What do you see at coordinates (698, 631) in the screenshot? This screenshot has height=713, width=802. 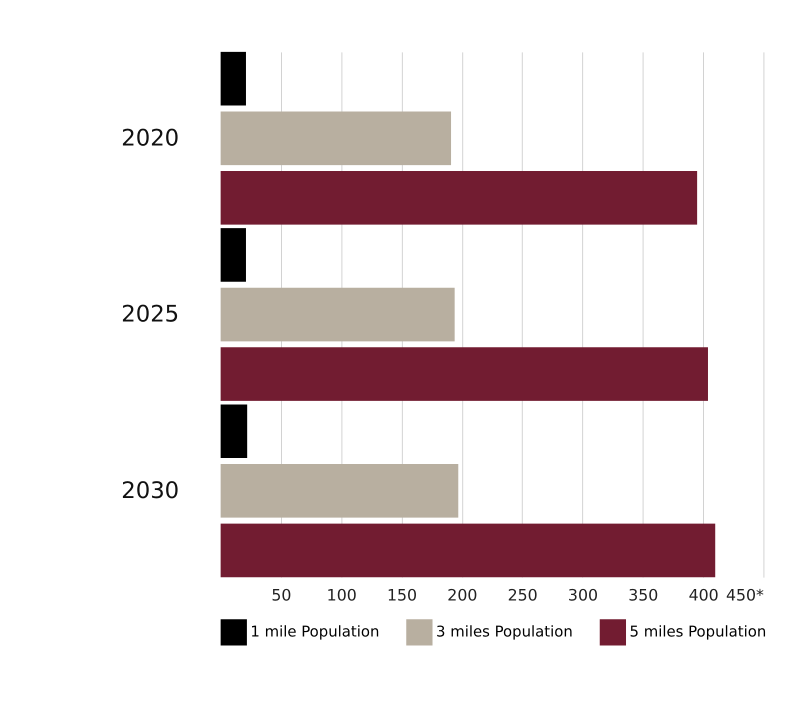 I see `legend-label: 5 miles Population` at bounding box center [698, 631].